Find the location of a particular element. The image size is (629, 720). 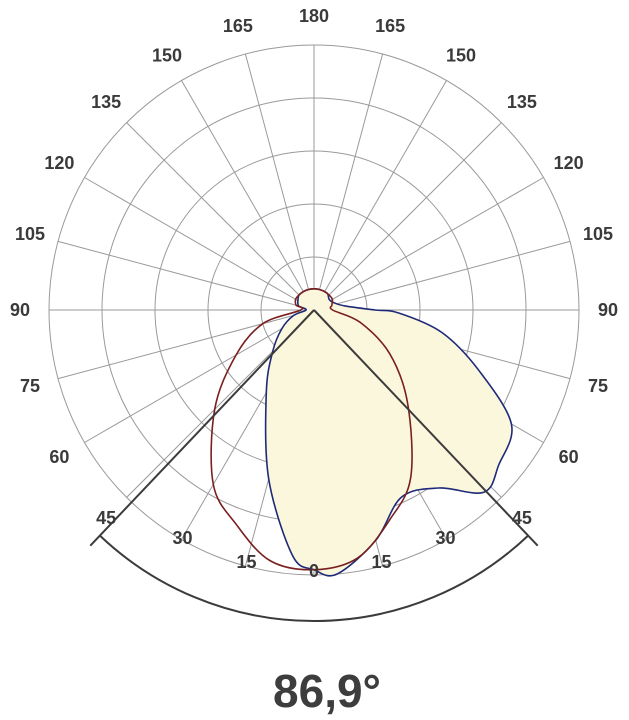

tick-label: 180 is located at coordinates (314, 16).